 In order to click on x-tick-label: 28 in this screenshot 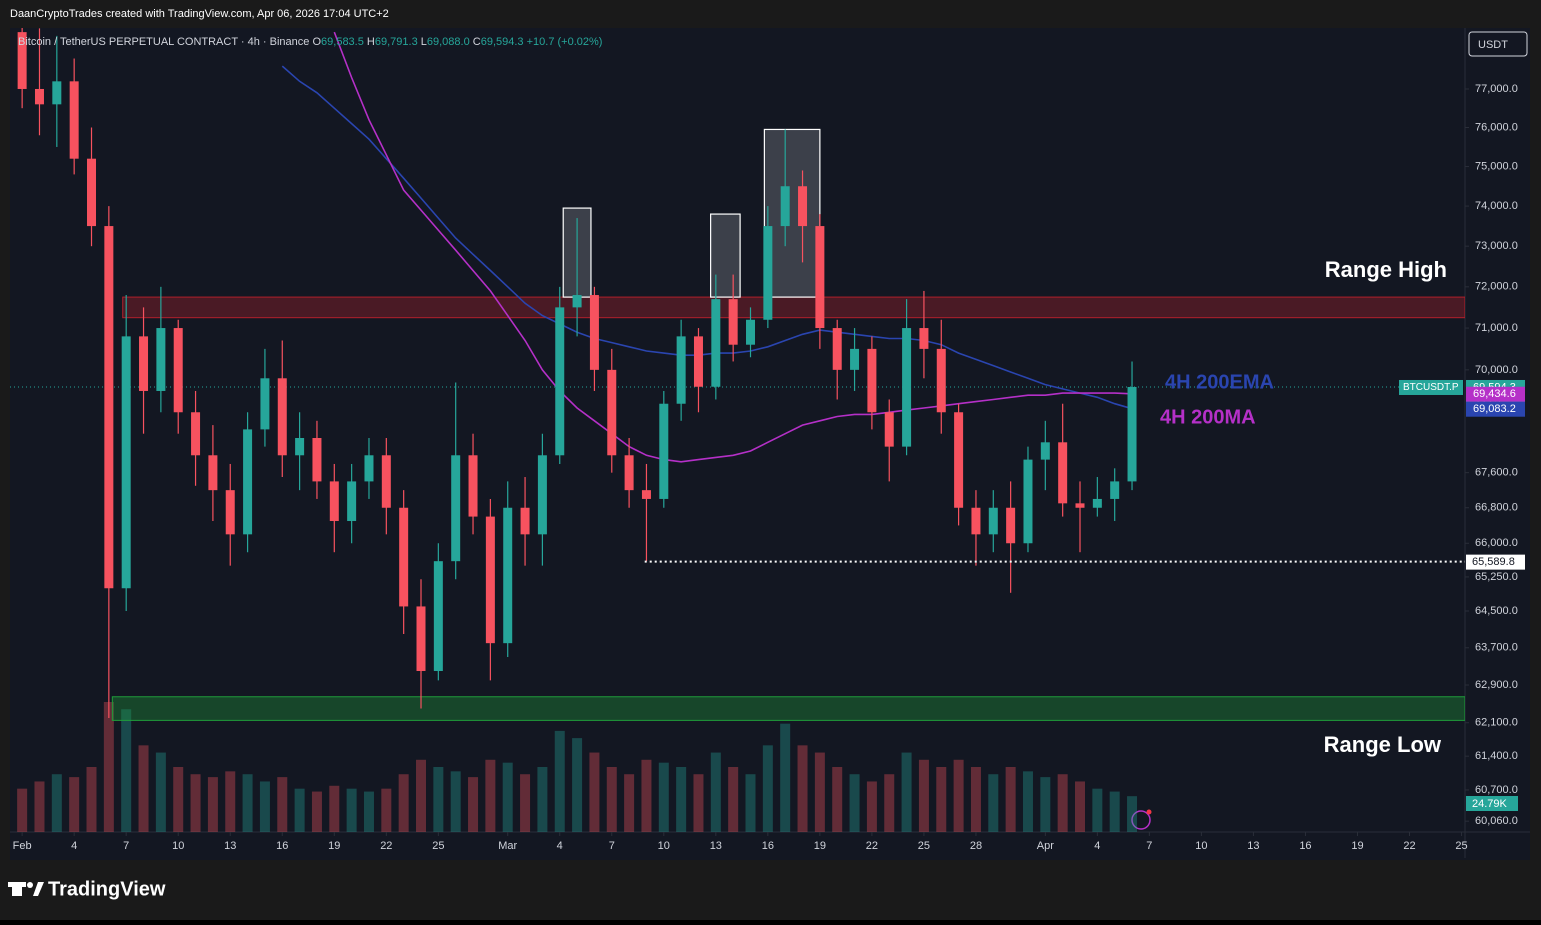, I will do `click(976, 846)`.